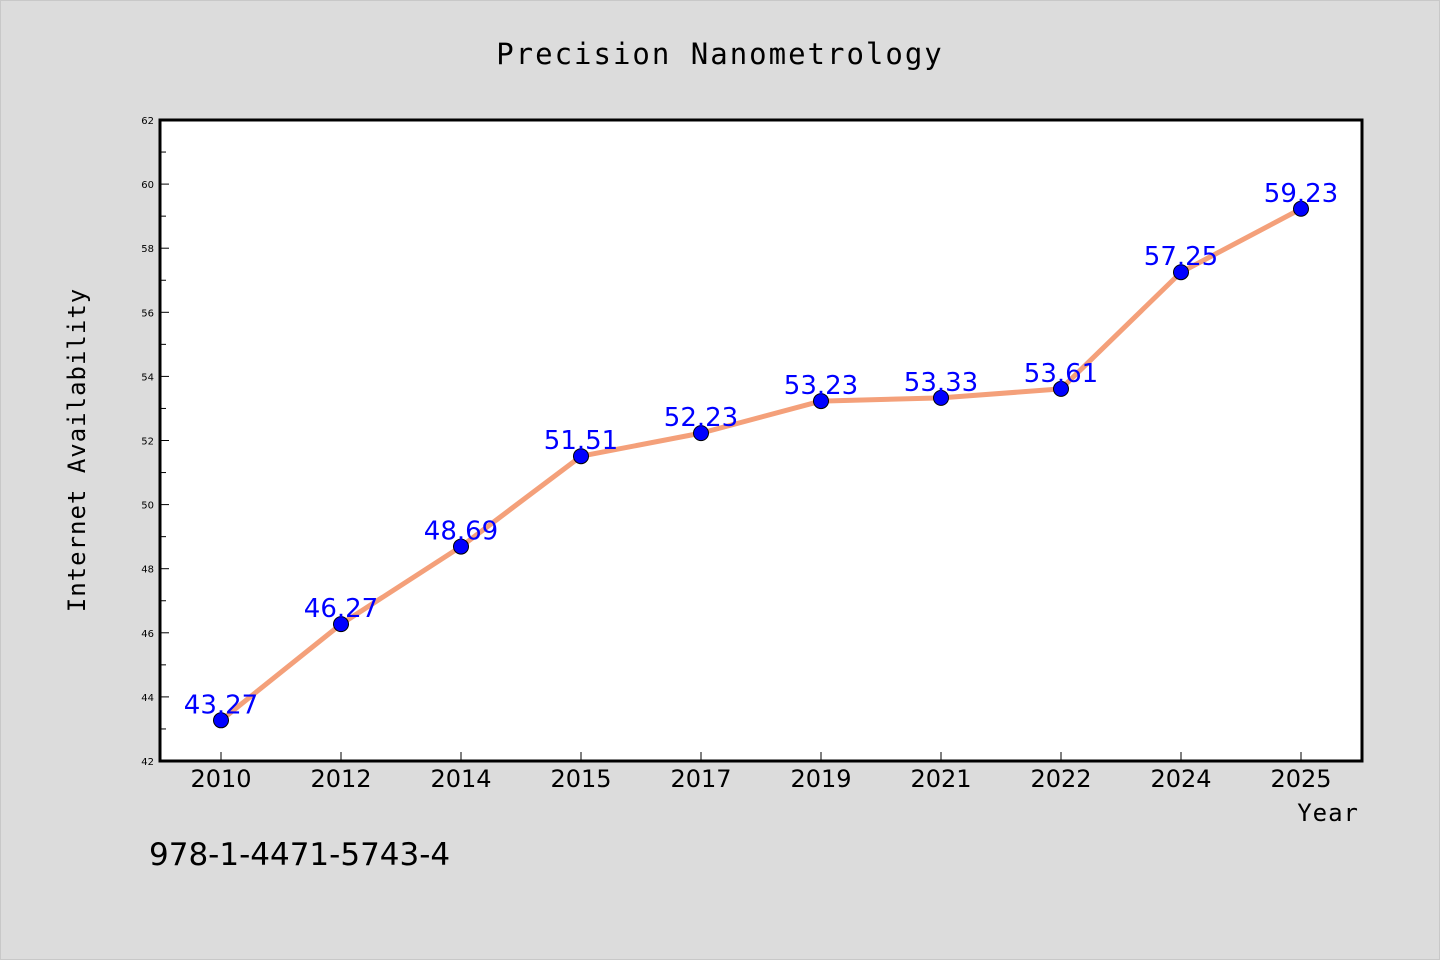 The height and width of the screenshot is (960, 1440). Describe the element at coordinates (147, 377) in the screenshot. I see `y-tick-label: 54` at that location.